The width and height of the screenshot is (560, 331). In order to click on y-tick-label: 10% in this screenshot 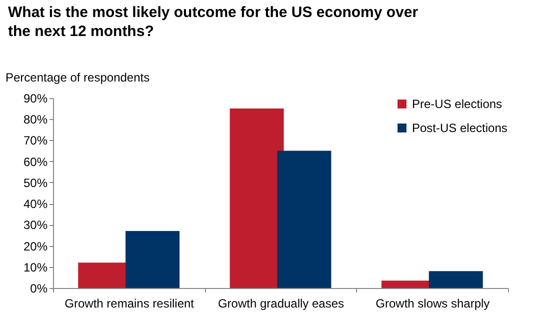, I will do `click(35, 267)`.